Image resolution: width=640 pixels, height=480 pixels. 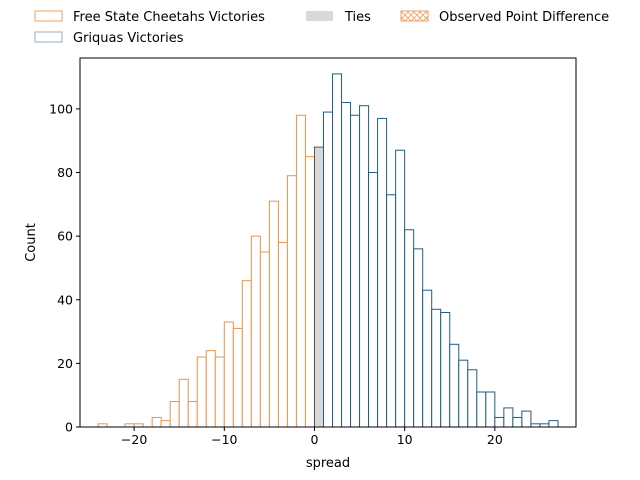 I want to click on legend-label-ties: Ties, so click(x=357, y=17).